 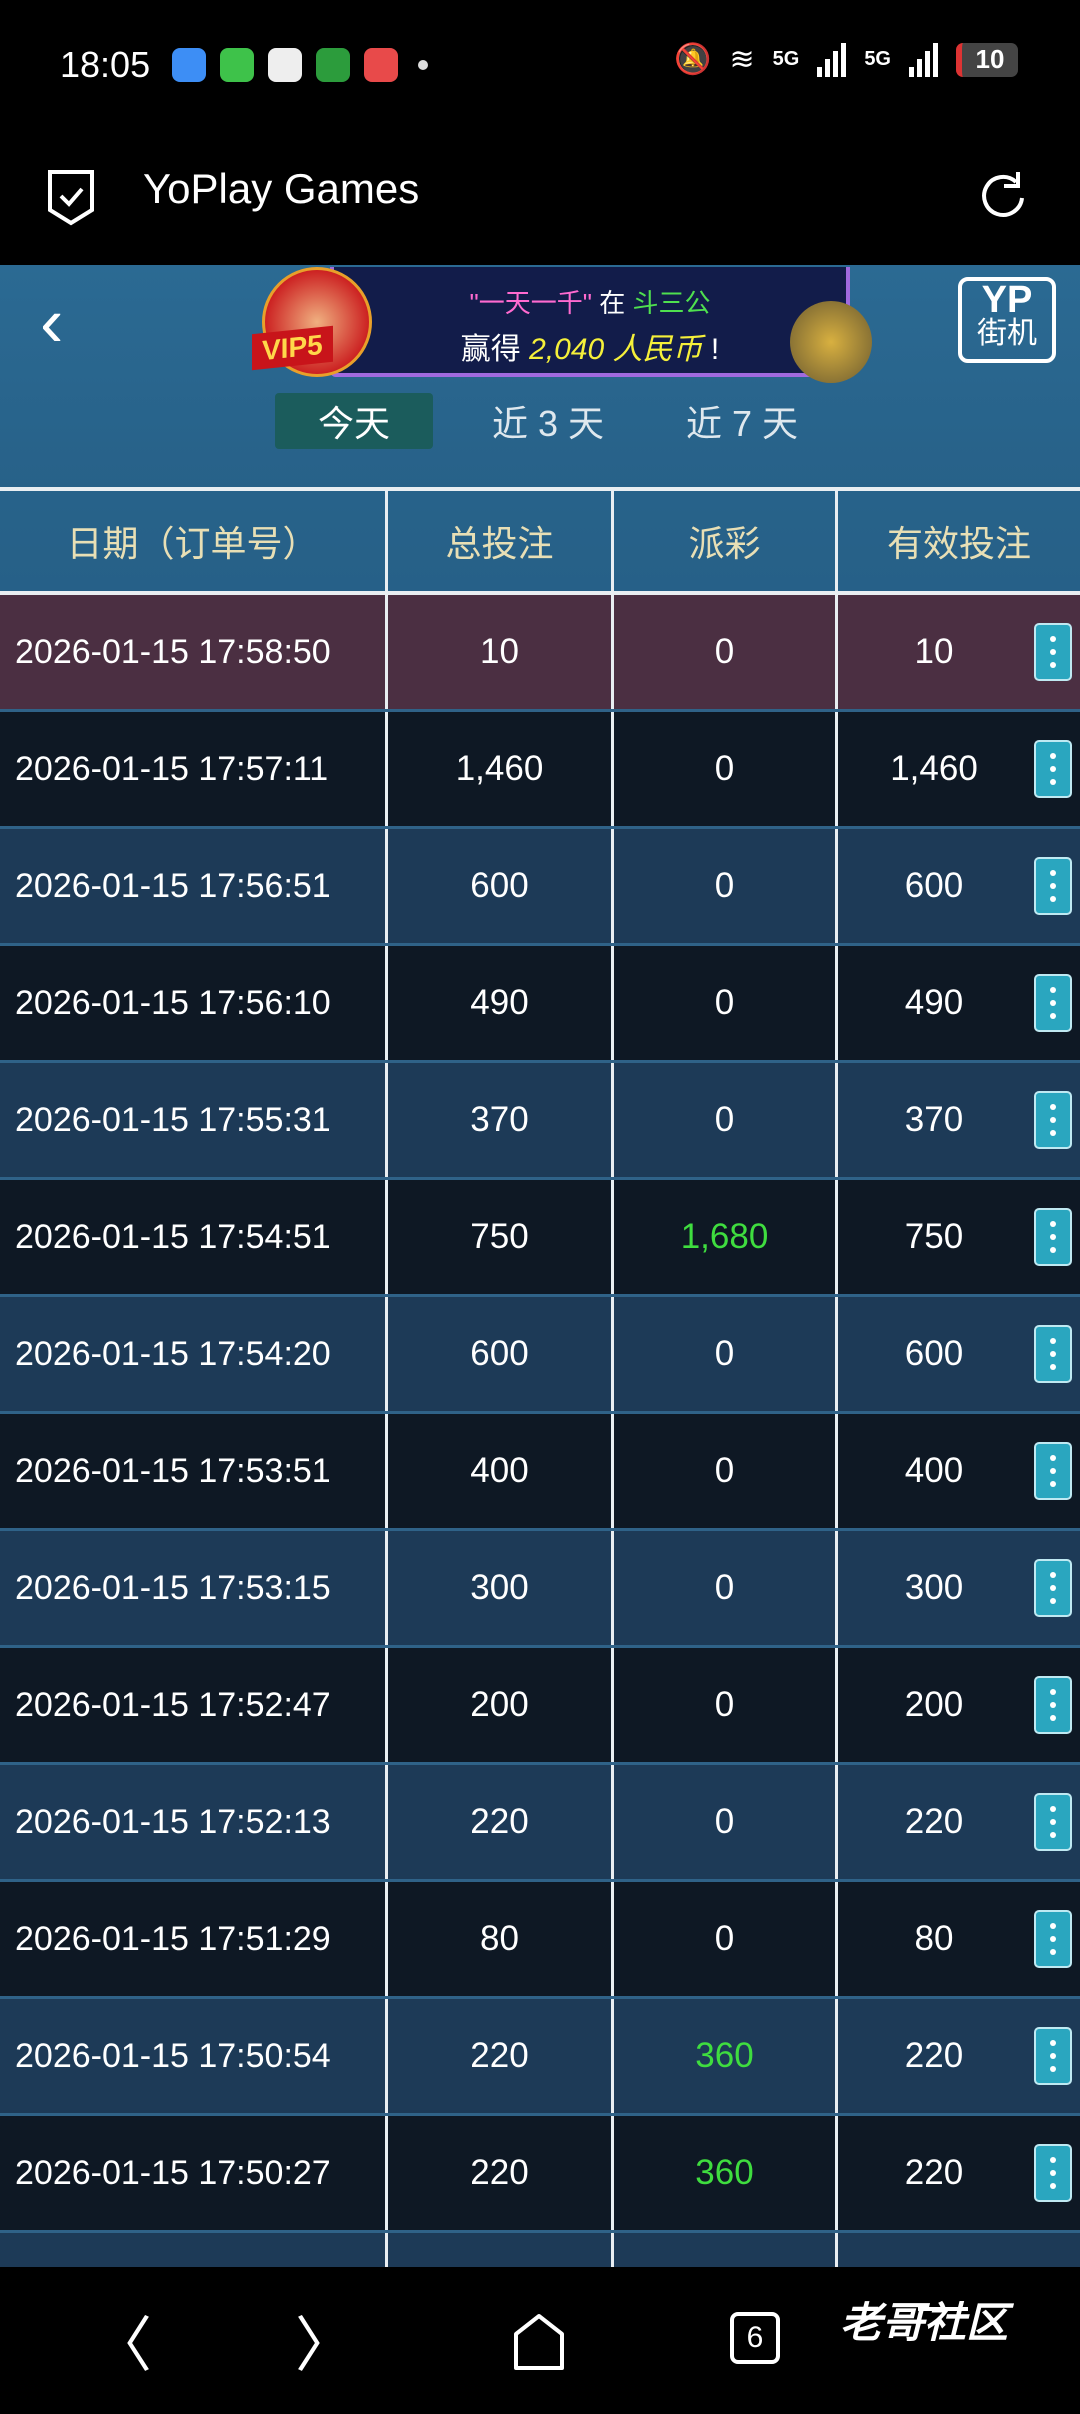 I want to click on back-nav-icon: 〈, so click(x=122, y=2345).